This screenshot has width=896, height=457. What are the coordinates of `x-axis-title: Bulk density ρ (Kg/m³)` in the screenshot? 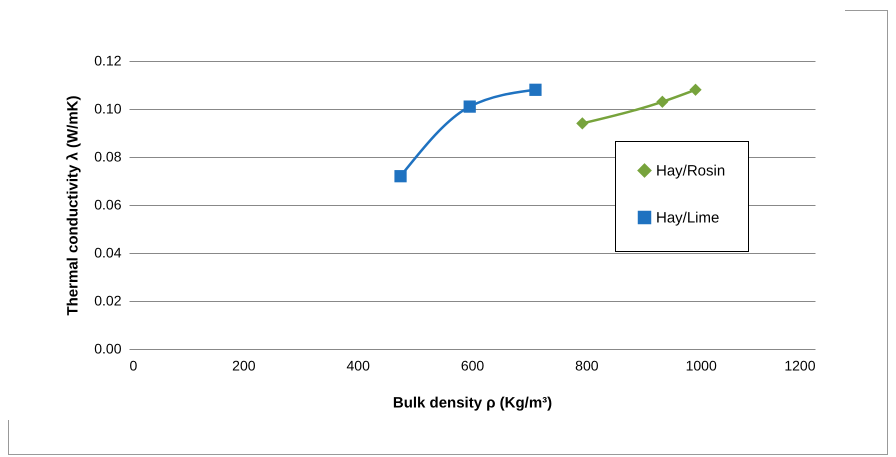 It's located at (472, 403).